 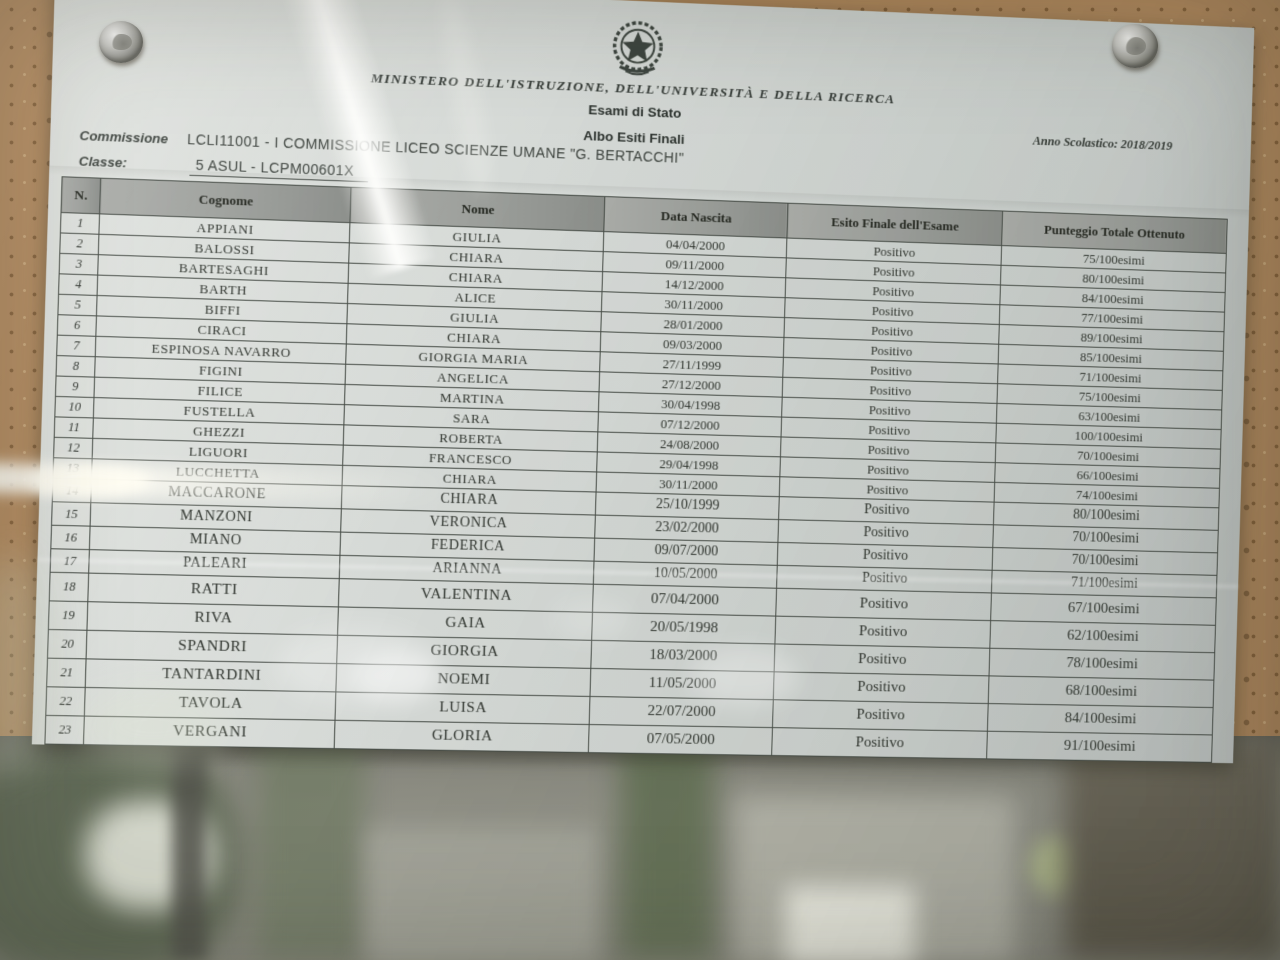 I want to click on cell-number: 10, so click(x=74, y=407).